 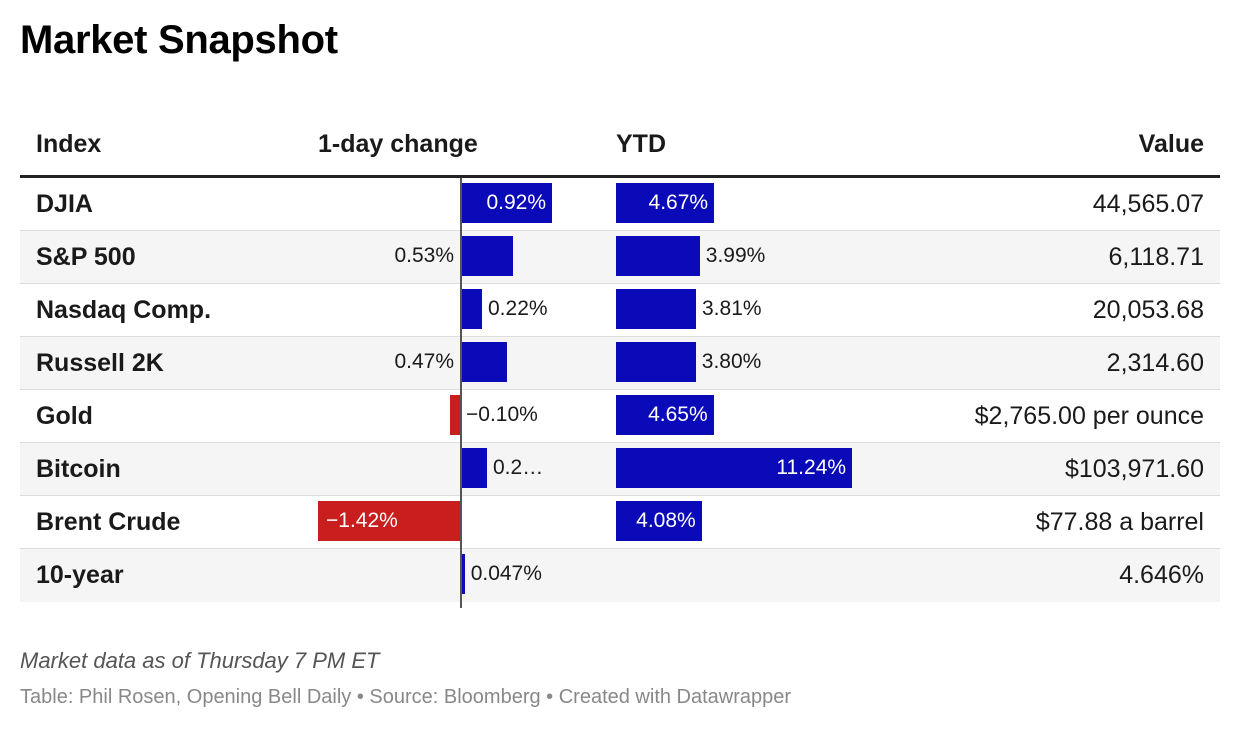 What do you see at coordinates (620, 575) in the screenshot?
I see `table-row: 10-year 0.047% 4.646%` at bounding box center [620, 575].